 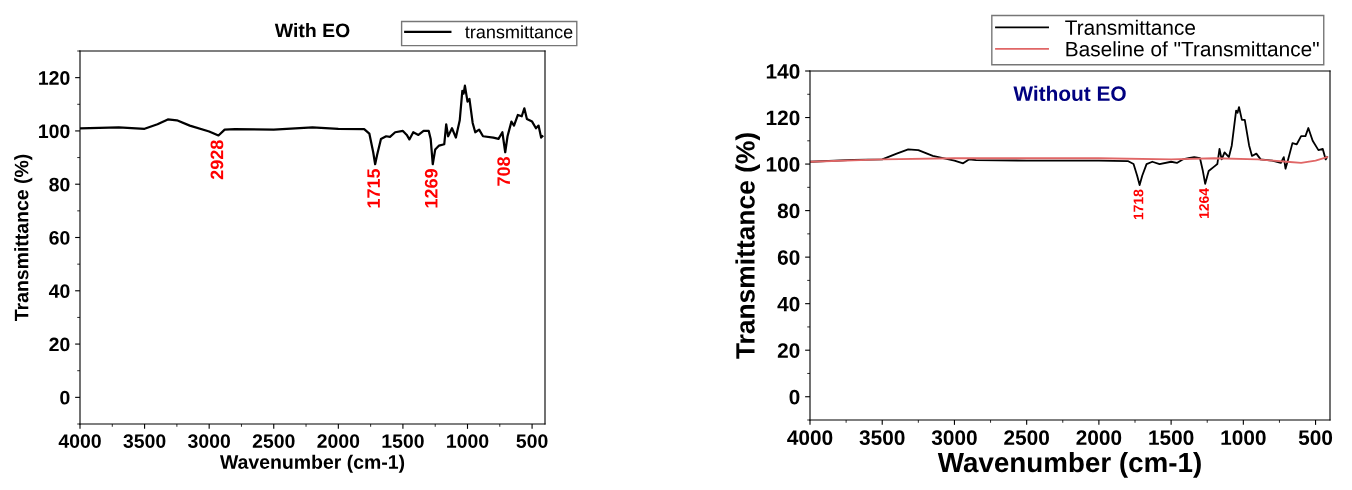 What do you see at coordinates (373, 188) in the screenshot?
I see `annotation: 1715` at bounding box center [373, 188].